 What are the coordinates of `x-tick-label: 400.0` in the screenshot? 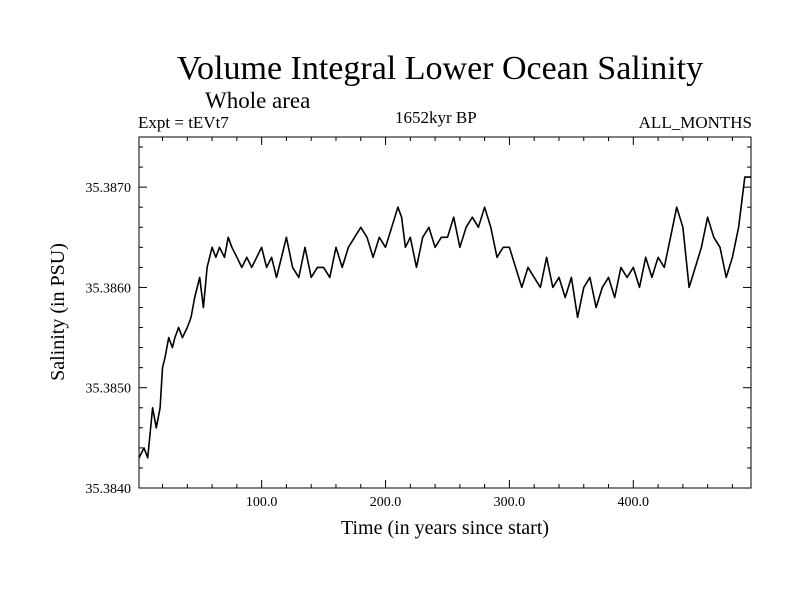 It's located at (634, 502).